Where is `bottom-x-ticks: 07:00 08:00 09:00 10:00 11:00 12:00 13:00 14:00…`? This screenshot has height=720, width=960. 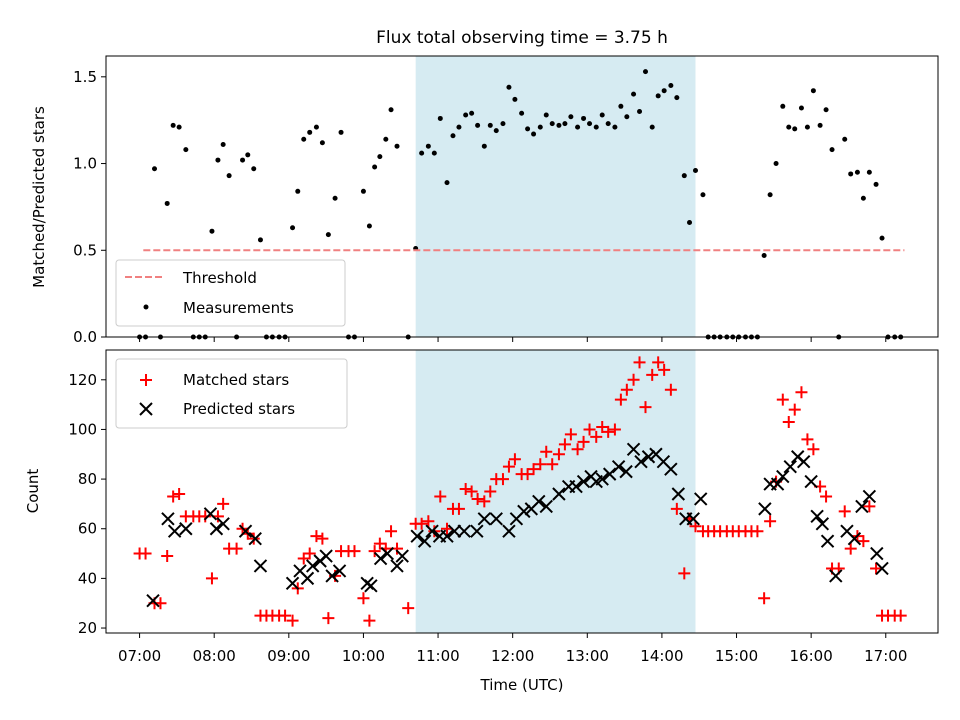
bottom-x-ticks: 07:00 08:00 09:00 10:00 11:00 12:00 13:00 14:00… is located at coordinates (512, 649).